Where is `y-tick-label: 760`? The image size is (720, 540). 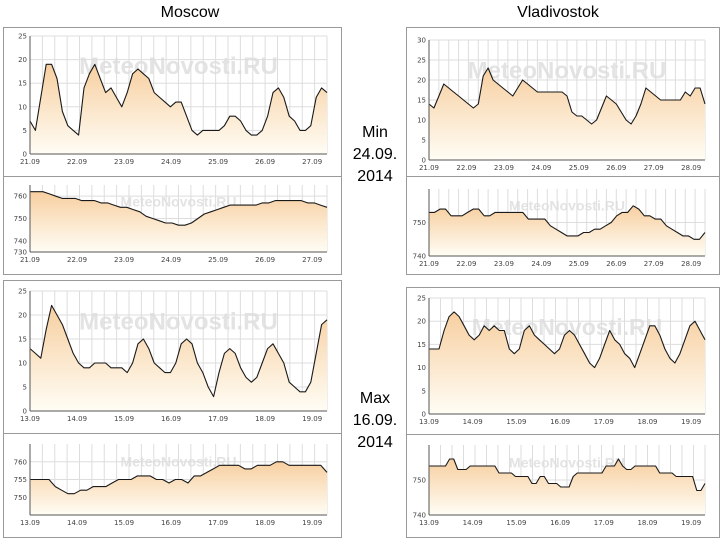
y-tick-label: 760 is located at coordinates (20, 197).